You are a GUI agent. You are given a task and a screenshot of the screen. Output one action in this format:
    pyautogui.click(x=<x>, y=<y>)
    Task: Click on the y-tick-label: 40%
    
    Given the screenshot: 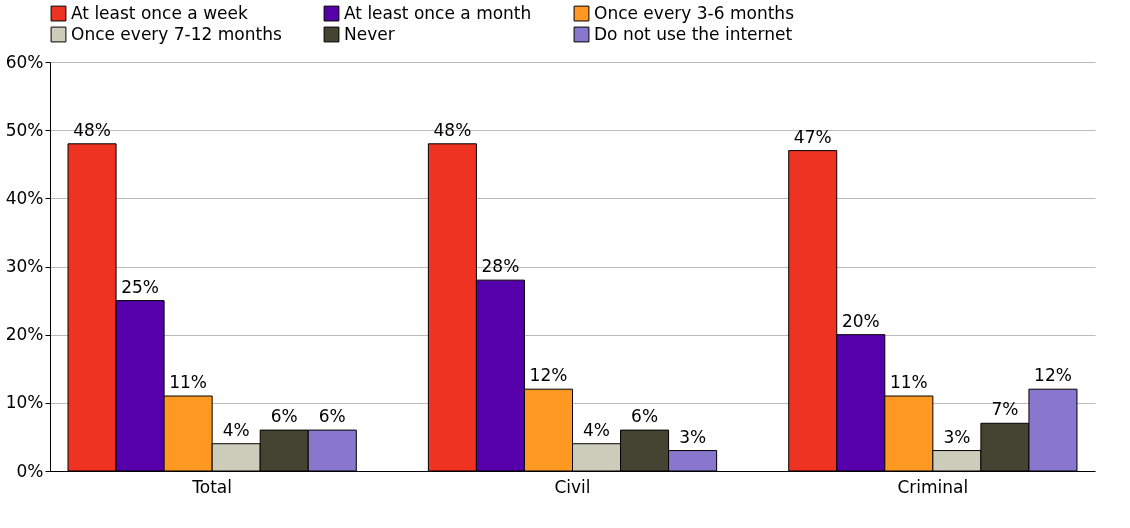 What is the action you would take?
    pyautogui.click(x=24, y=197)
    